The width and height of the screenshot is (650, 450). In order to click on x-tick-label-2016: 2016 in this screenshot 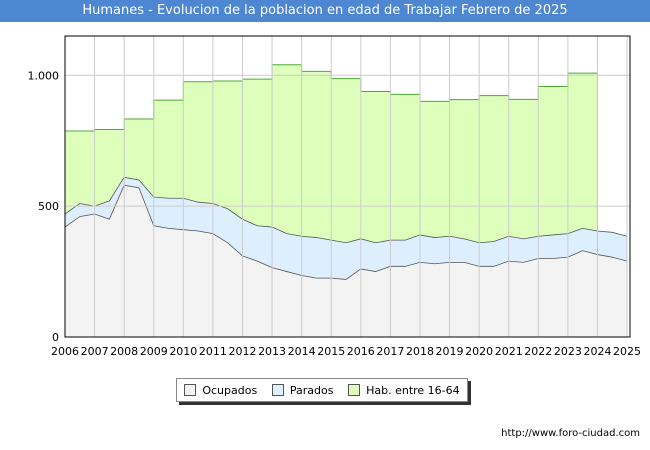, I will do `click(361, 351)`.